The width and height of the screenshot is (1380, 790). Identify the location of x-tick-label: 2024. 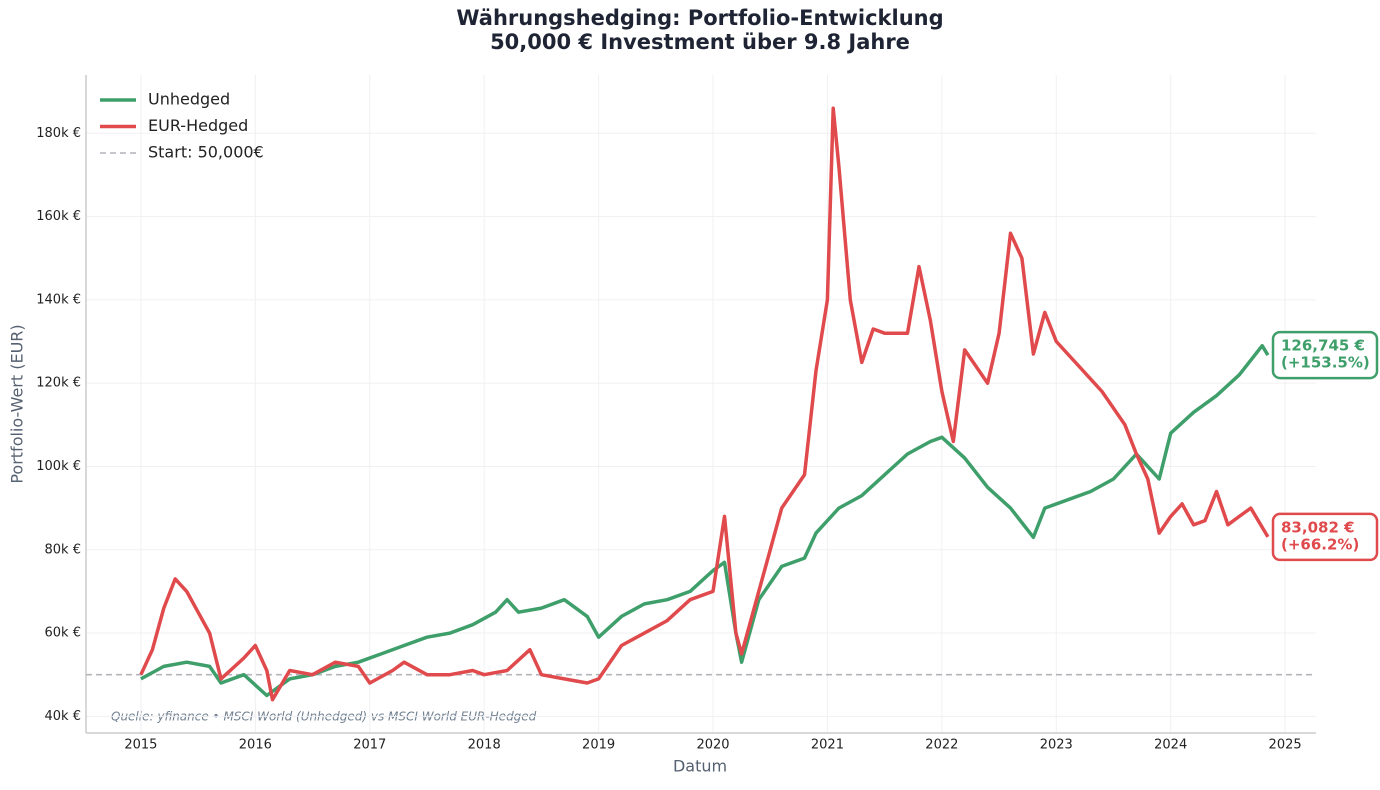
(1170, 745).